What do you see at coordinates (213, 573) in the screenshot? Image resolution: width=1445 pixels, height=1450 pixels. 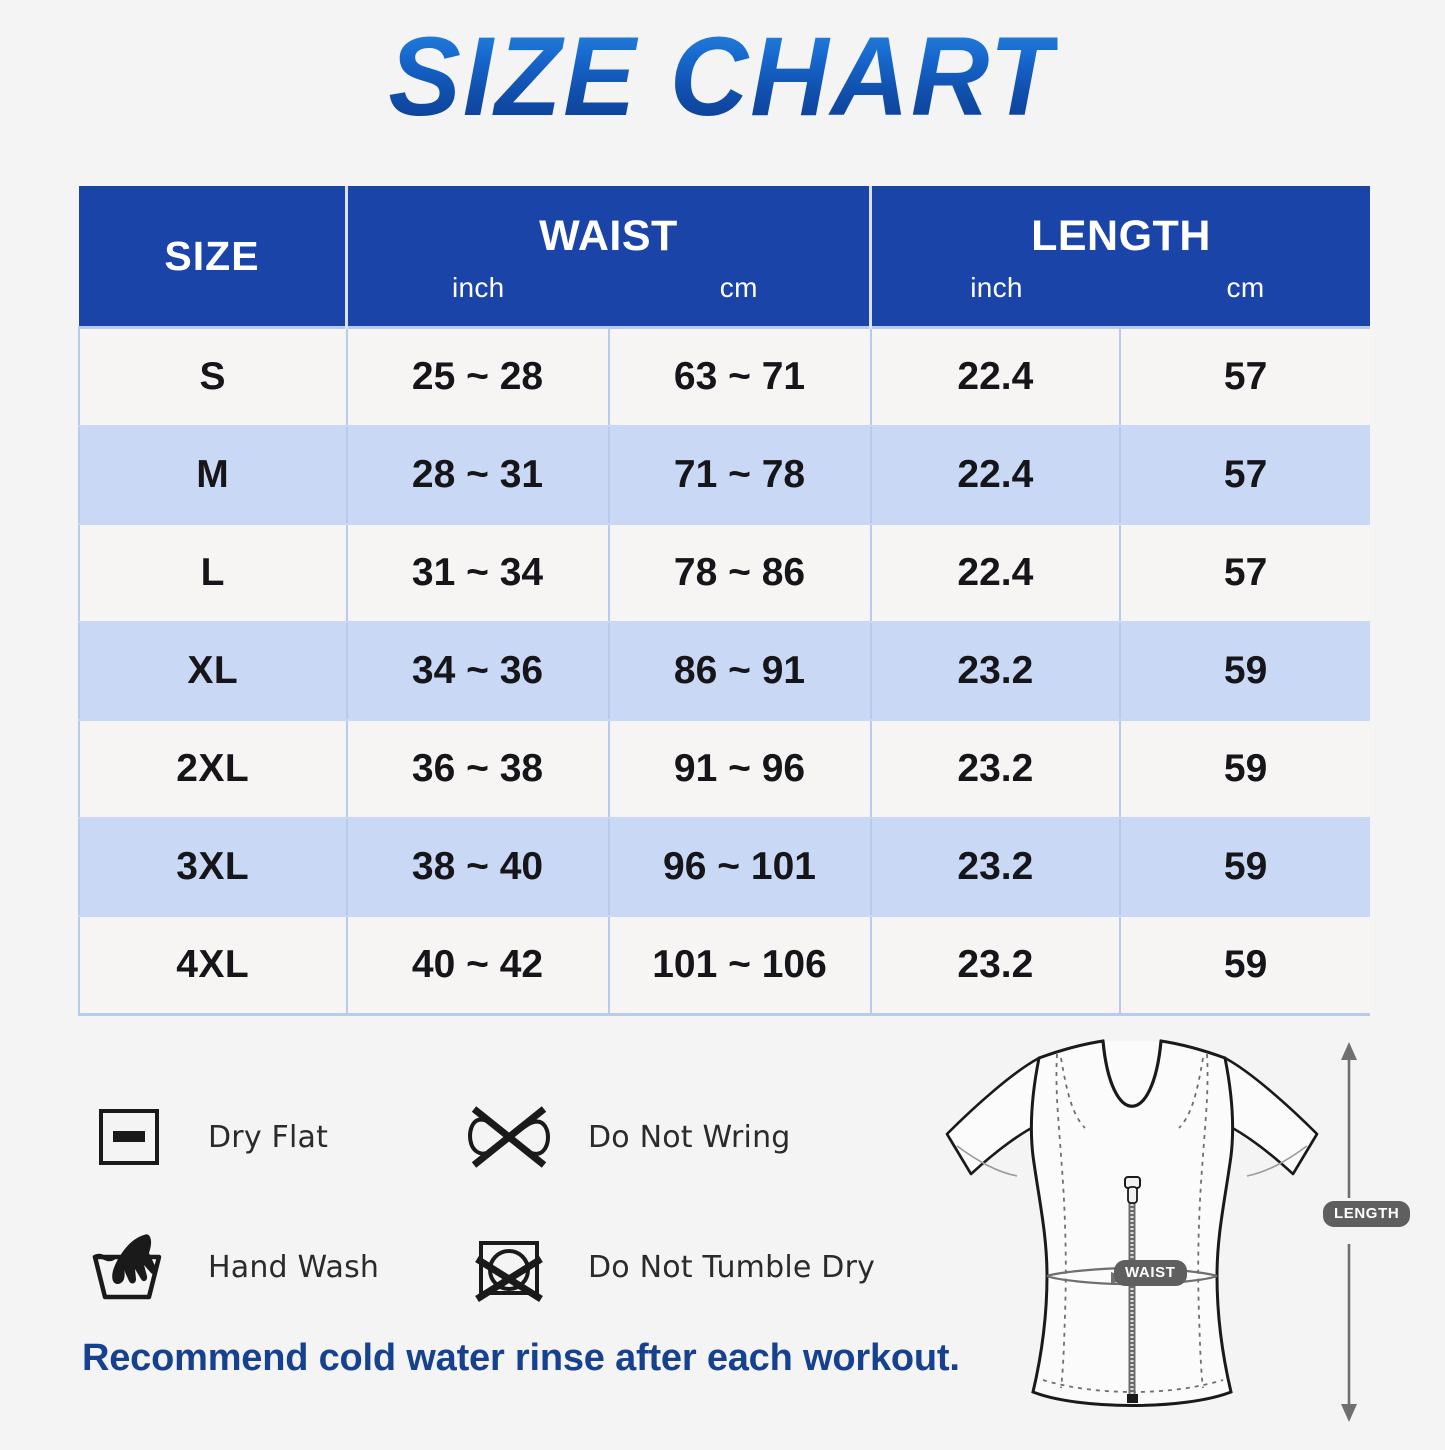 I see `cell-size: L` at bounding box center [213, 573].